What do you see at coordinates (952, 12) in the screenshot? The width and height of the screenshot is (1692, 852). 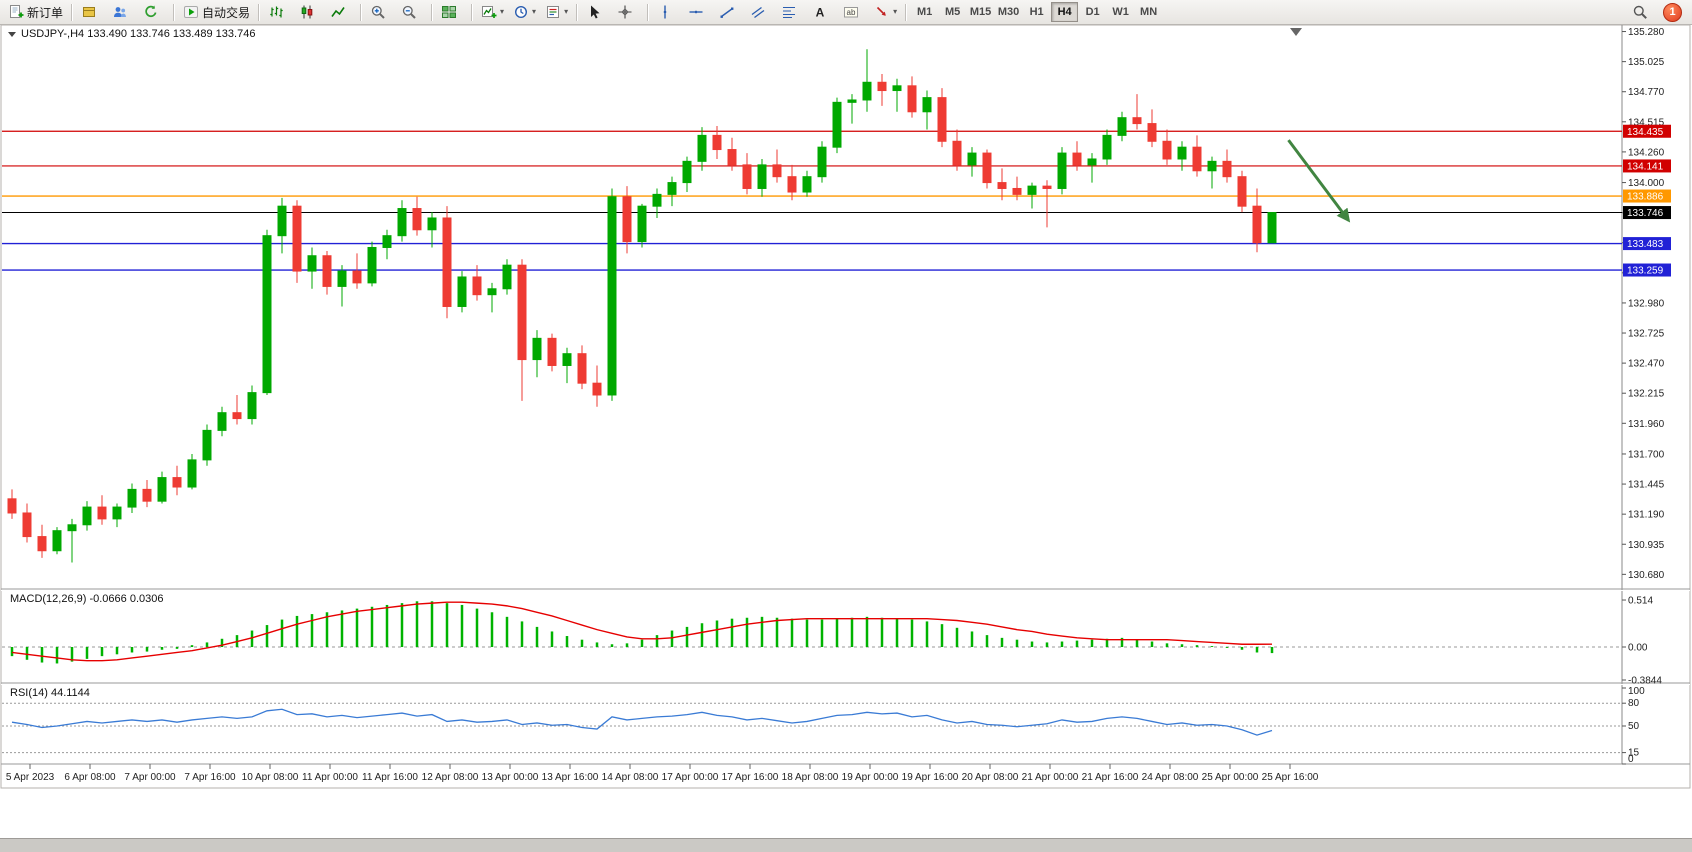 I see `timeframe-m5-button: M5` at bounding box center [952, 12].